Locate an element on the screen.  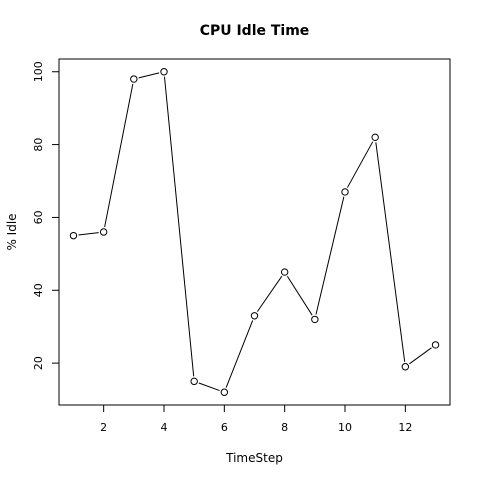
y-tick-label: 100 is located at coordinates (38, 71).